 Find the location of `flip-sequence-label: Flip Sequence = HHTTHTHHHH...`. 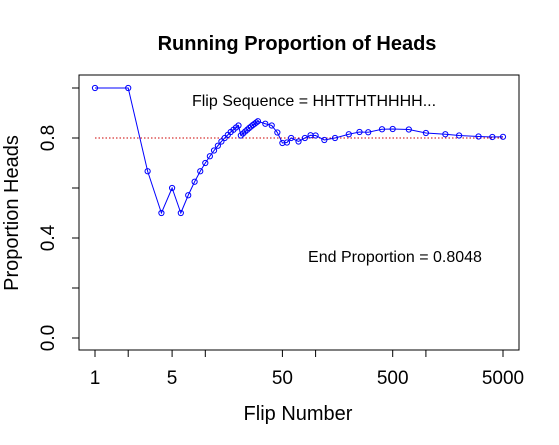

flip-sequence-label: Flip Sequence = HHTTHTHHHH... is located at coordinates (314, 101).